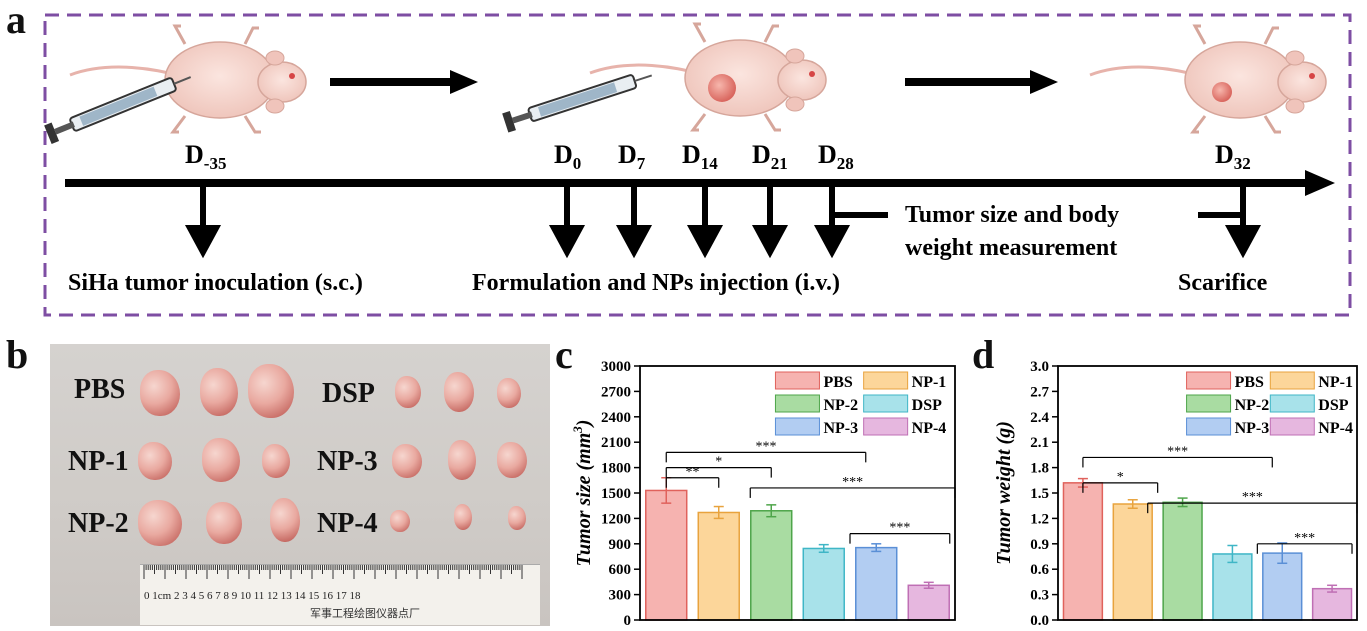 The image size is (1367, 631). Describe the element at coordinates (1039, 545) in the screenshot. I see `y-tick-label: 0.9` at that location.